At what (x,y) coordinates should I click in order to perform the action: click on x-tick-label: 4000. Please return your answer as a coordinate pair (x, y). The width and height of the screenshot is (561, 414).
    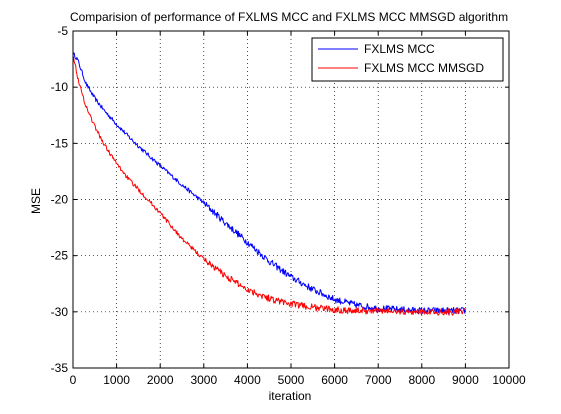
    Looking at the image, I should click on (247, 380).